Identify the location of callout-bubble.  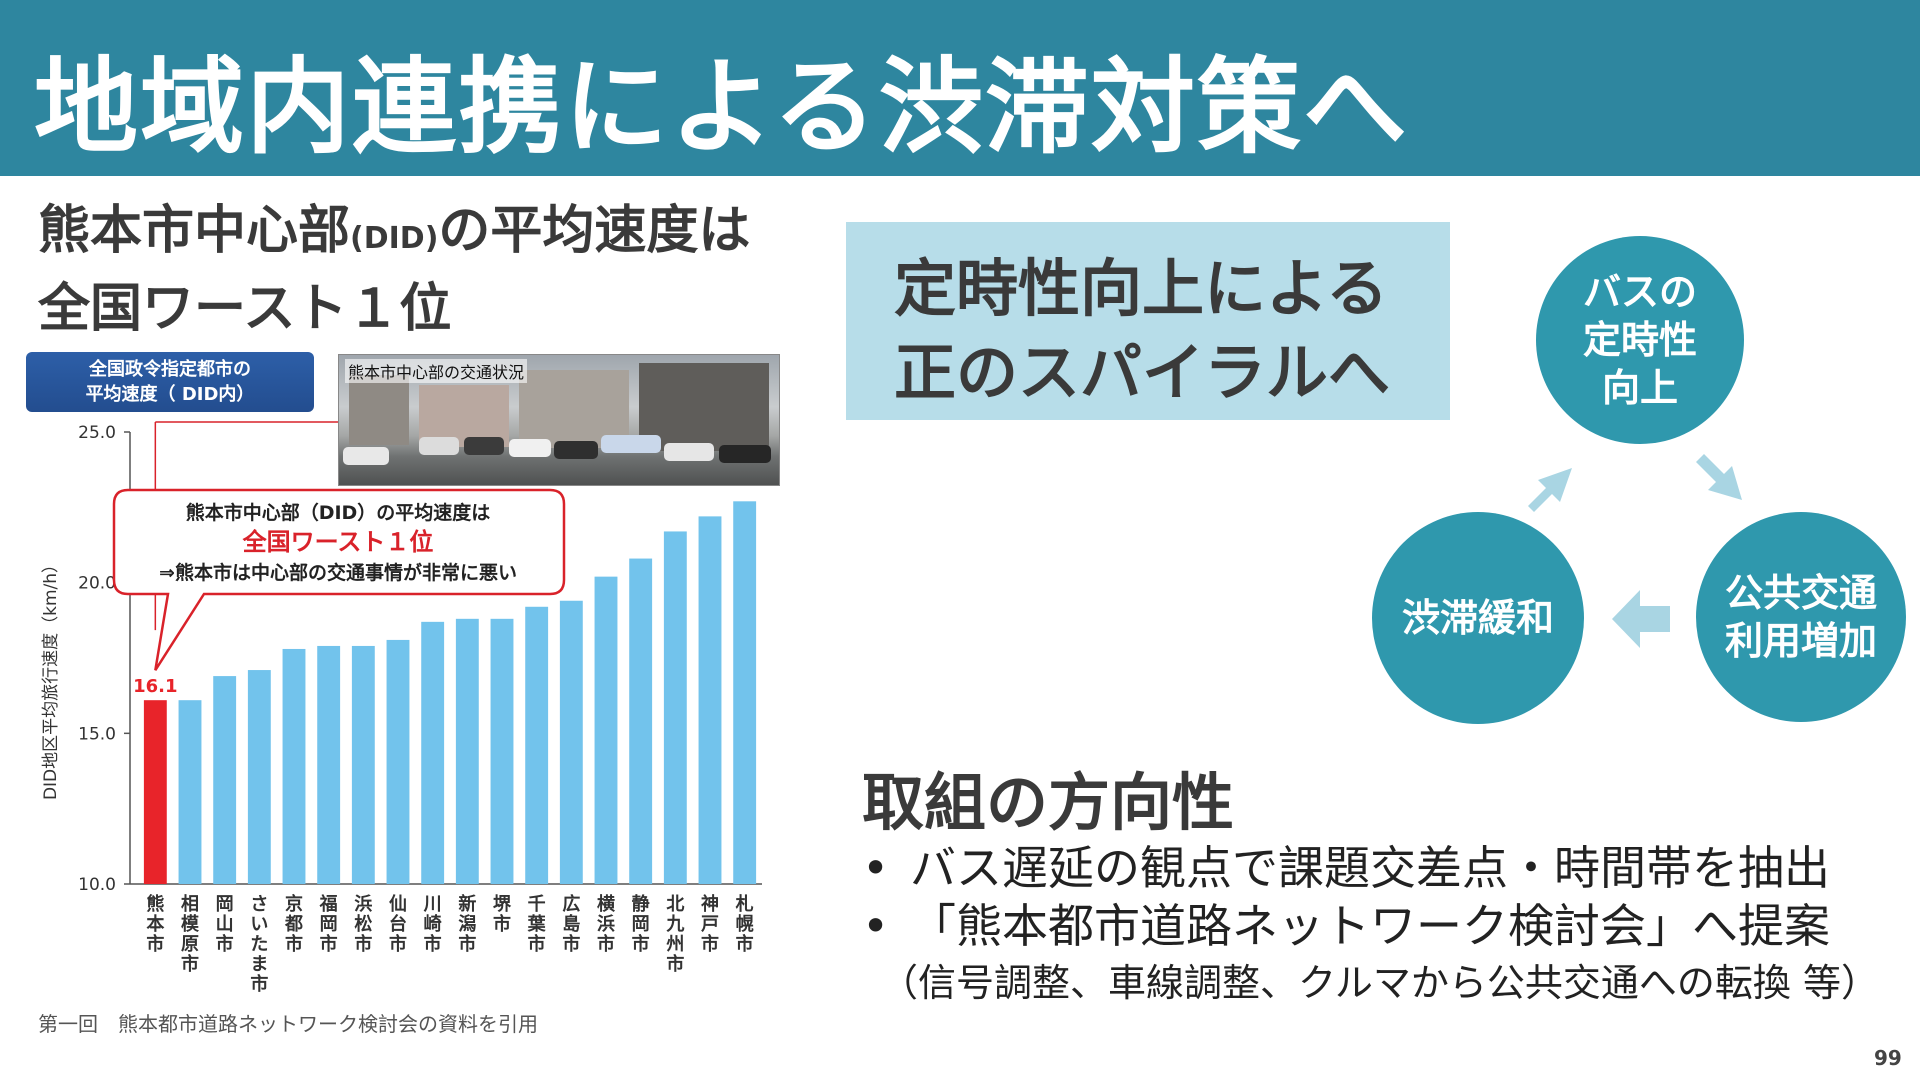
(339, 579).